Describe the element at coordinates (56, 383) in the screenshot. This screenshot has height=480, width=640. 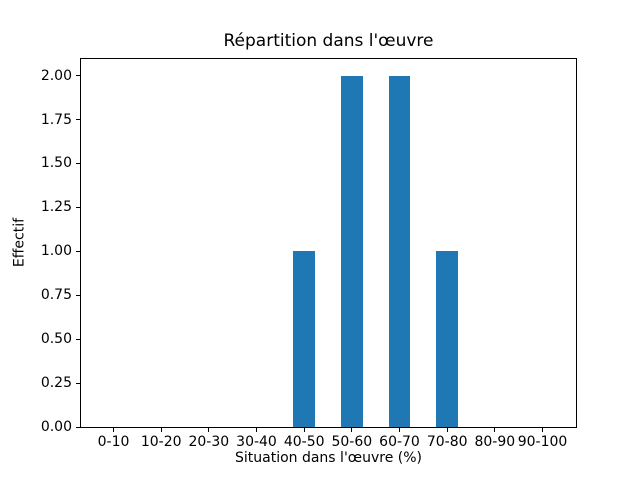
I see `y-tick-label: 0.25` at that location.